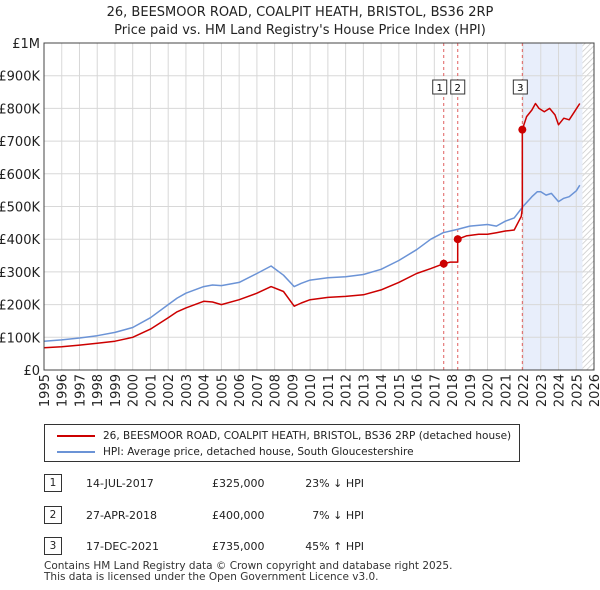 The width and height of the screenshot is (600, 590). What do you see at coordinates (276, 390) in the screenshot?
I see `x-tick-label: 2008` at bounding box center [276, 390].